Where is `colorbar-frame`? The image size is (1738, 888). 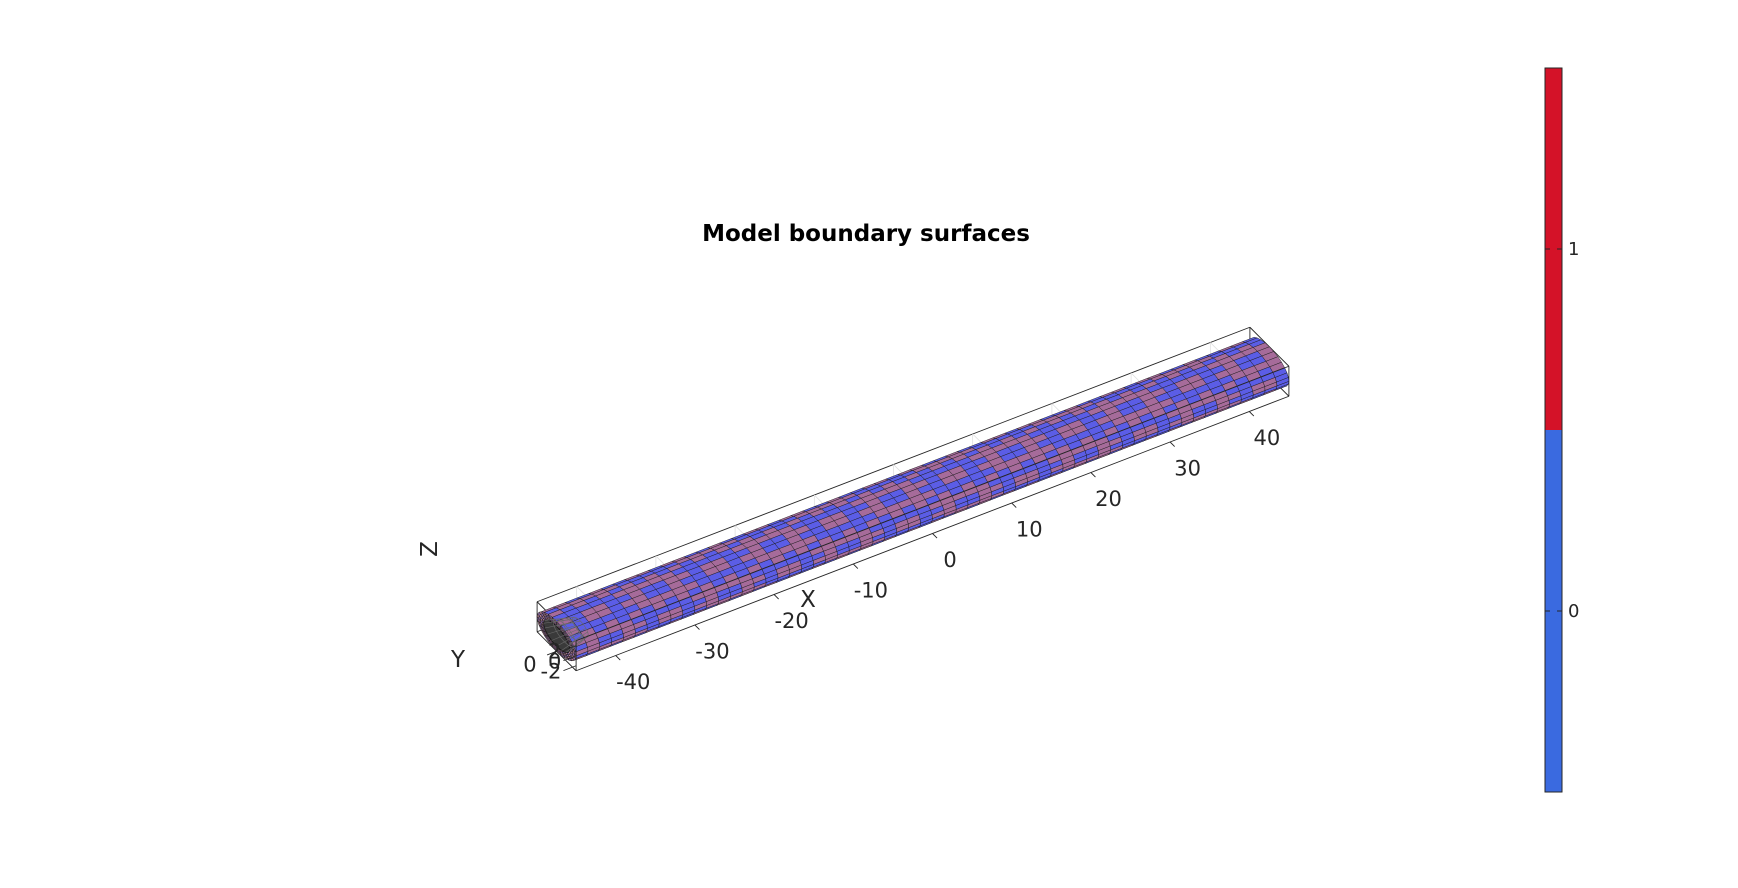
colorbar-frame is located at coordinates (1553, 430).